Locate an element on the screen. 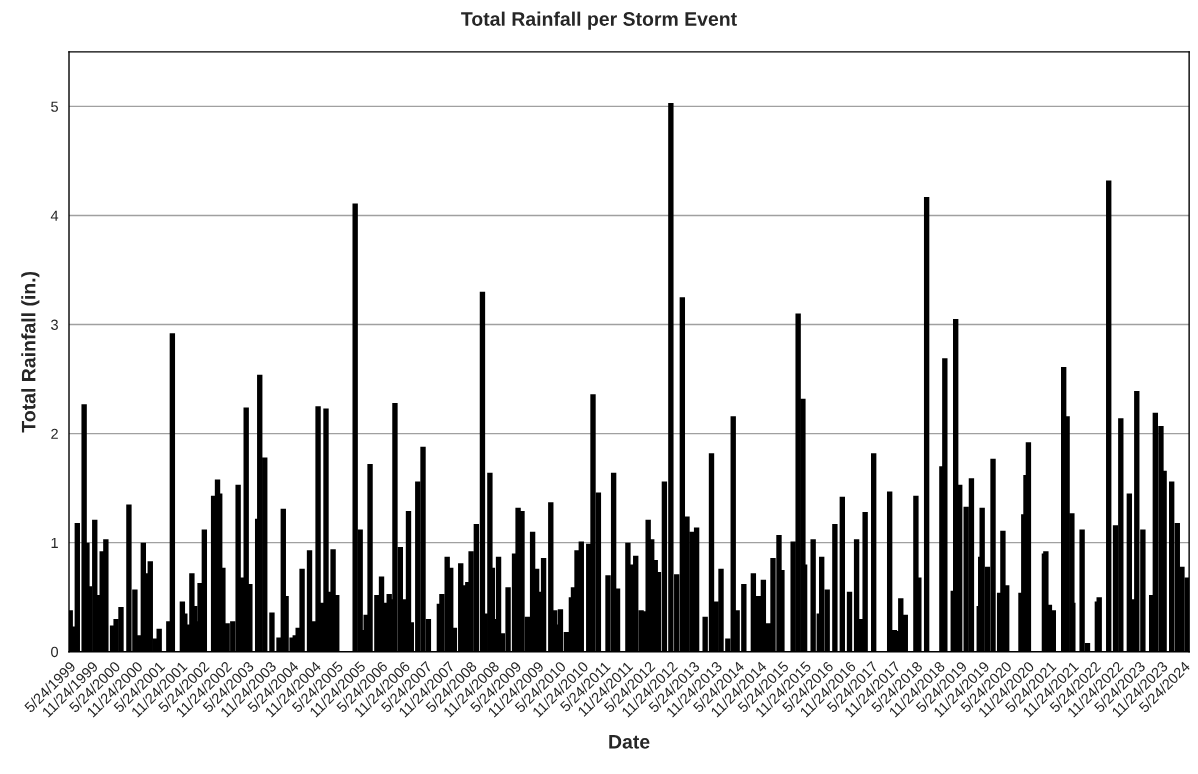 The width and height of the screenshot is (1198, 774). y-tick-label: 1 is located at coordinates (54, 542).